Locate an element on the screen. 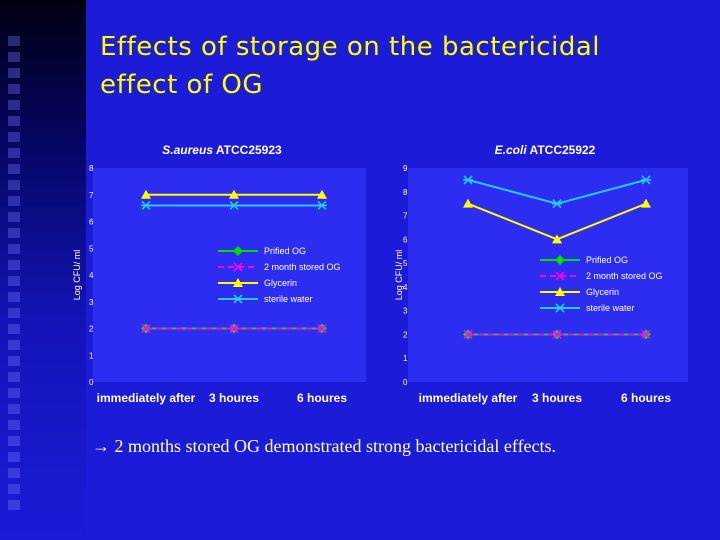  title-line-2: effect of OG is located at coordinates (181, 85).